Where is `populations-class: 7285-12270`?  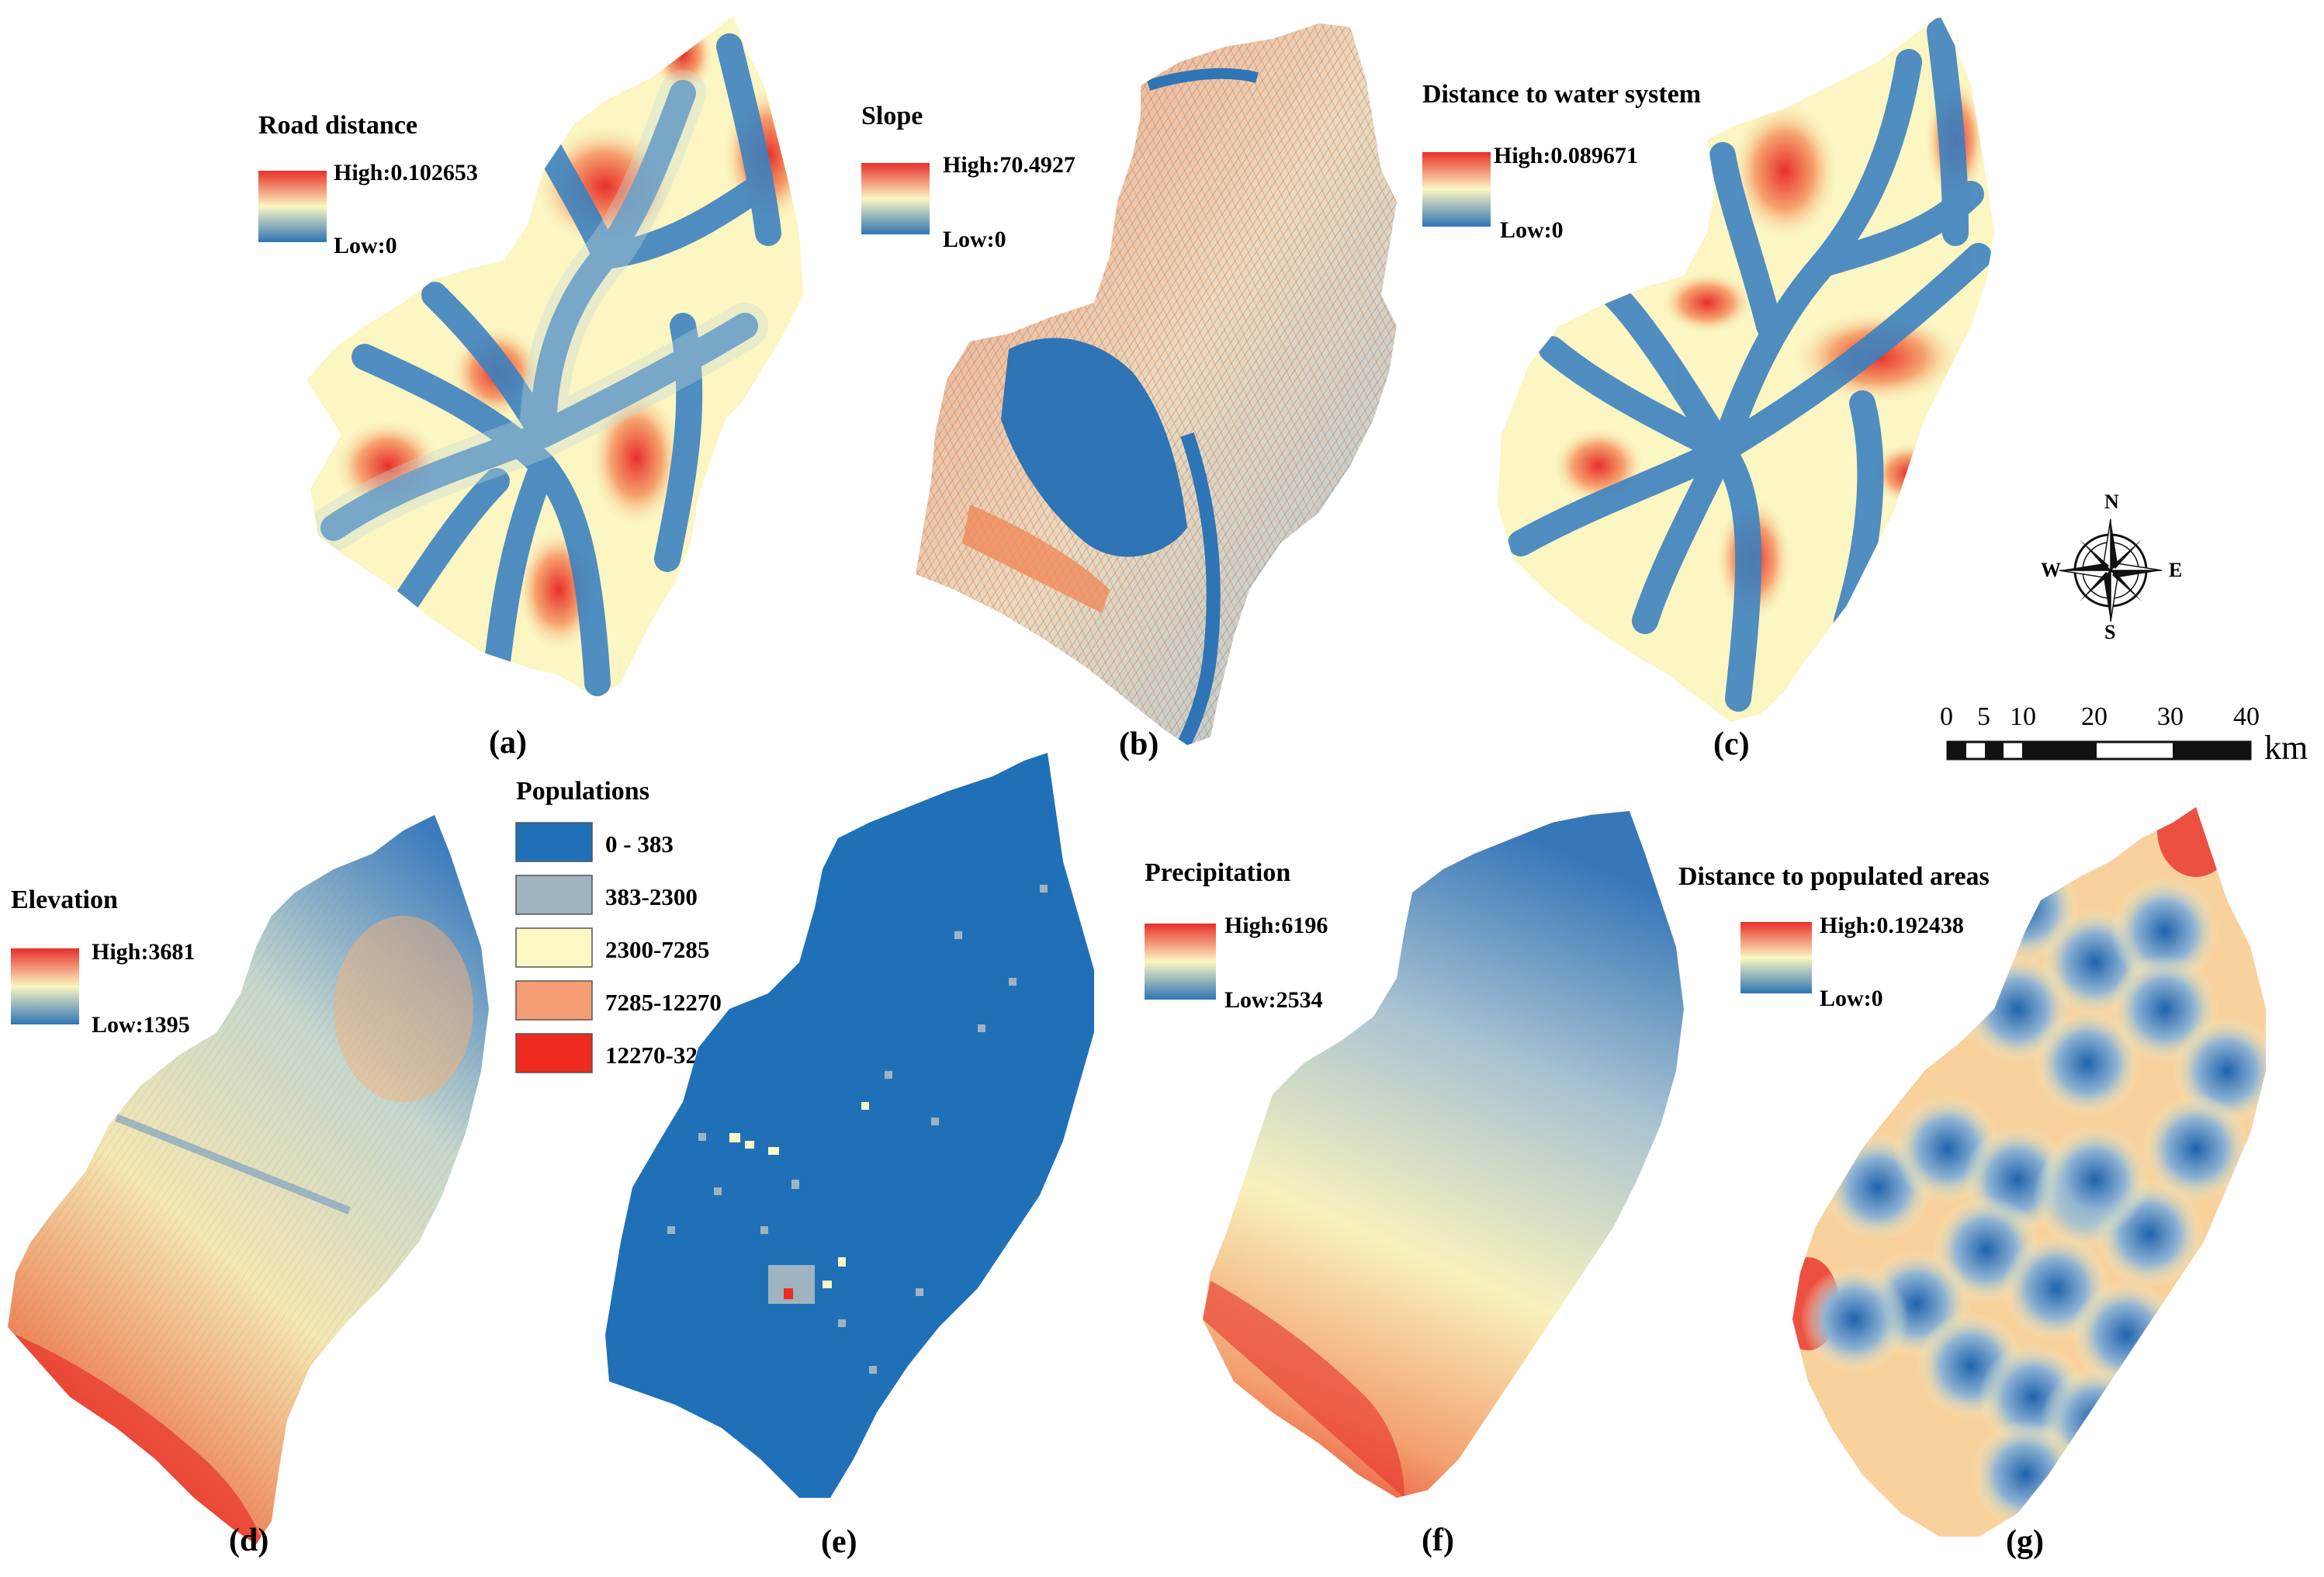
populations-class: 7285-12270 is located at coordinates (618, 1000).